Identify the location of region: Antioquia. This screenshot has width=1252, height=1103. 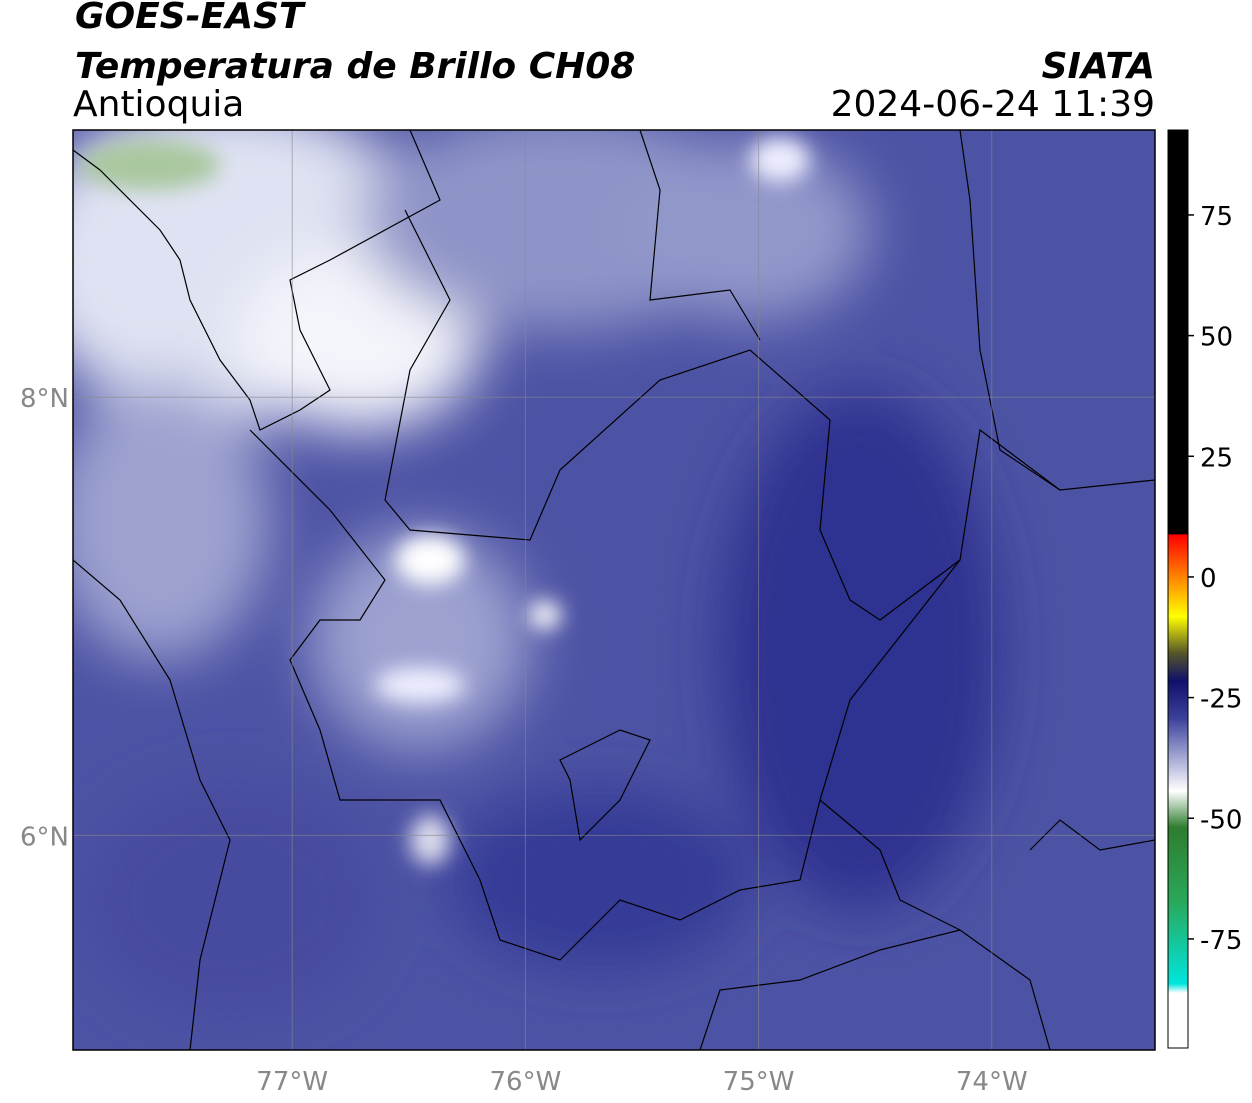
(158, 104).